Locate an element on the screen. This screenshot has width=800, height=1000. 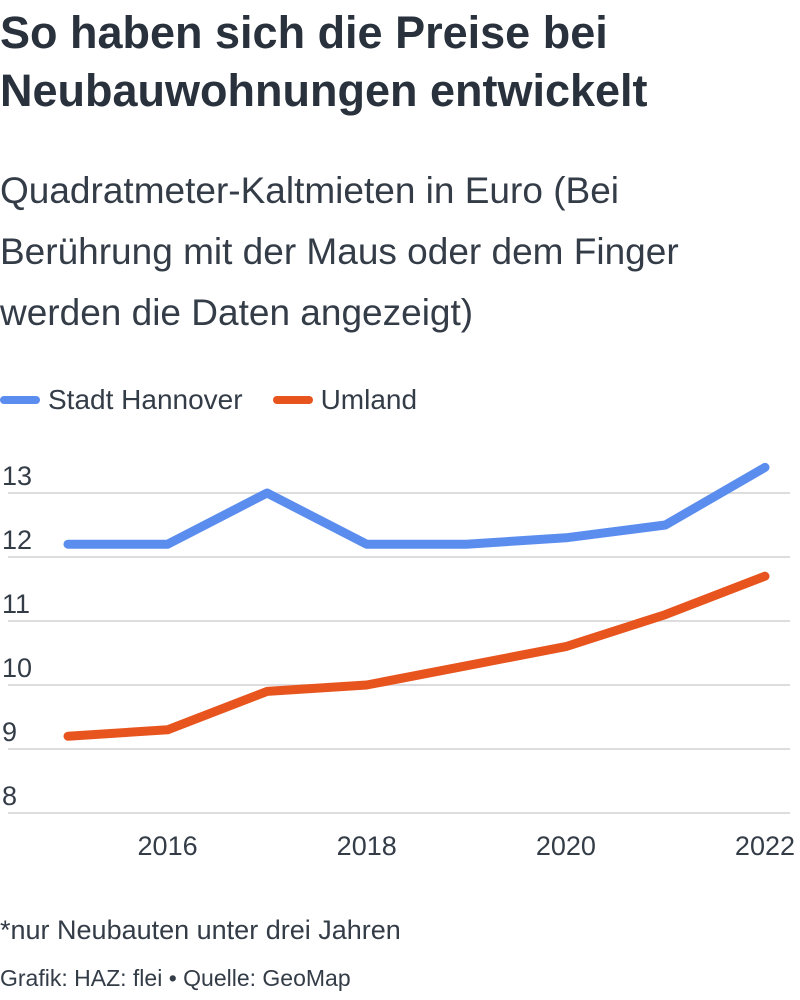
x-axis: 2016 2018 2020 2022 is located at coordinates (466, 846).